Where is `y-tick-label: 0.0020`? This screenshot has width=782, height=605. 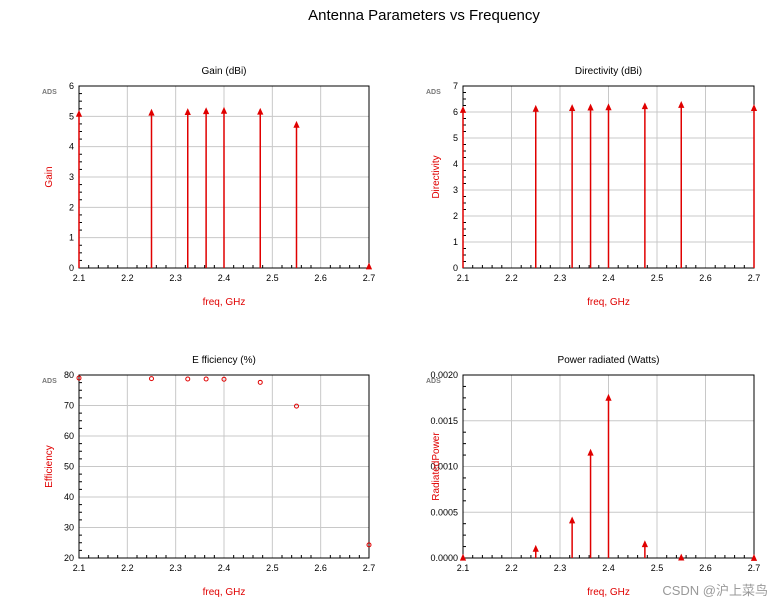
y-tick-label: 0.0020 is located at coordinates (444, 375).